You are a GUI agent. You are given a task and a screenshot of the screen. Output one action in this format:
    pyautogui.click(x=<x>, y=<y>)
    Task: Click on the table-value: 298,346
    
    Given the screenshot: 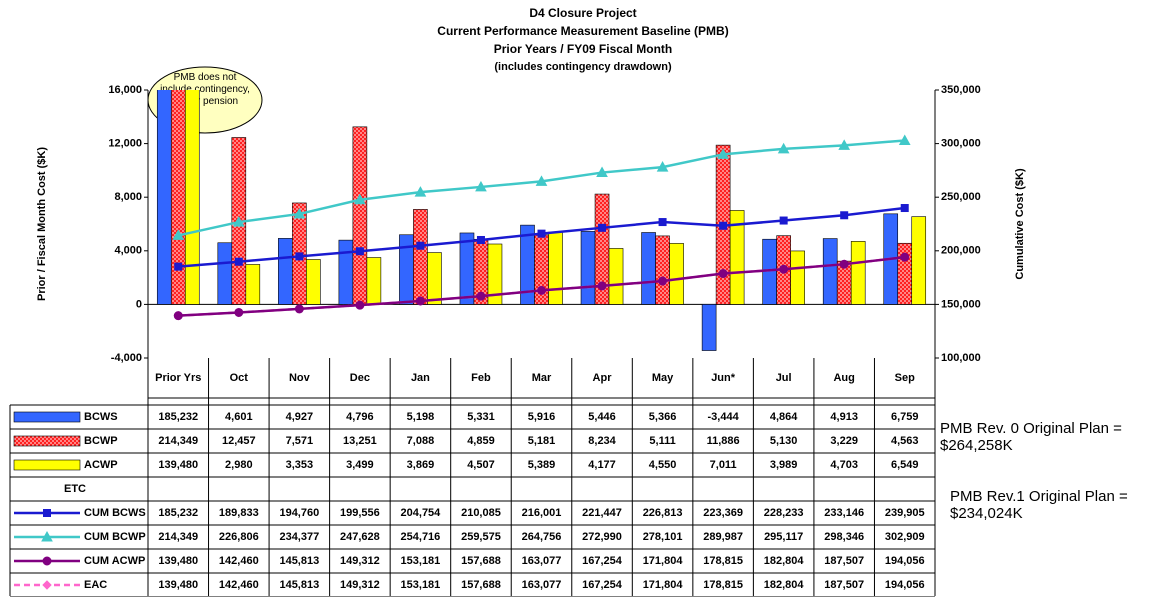 What is the action you would take?
    pyautogui.click(x=844, y=537)
    